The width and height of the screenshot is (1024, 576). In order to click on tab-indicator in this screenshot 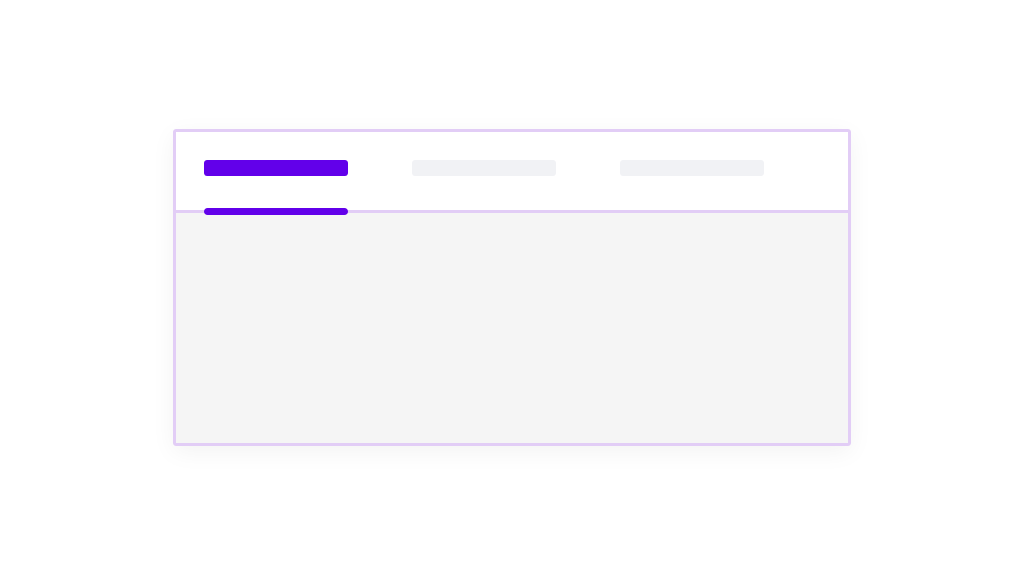, I will do `click(276, 211)`.